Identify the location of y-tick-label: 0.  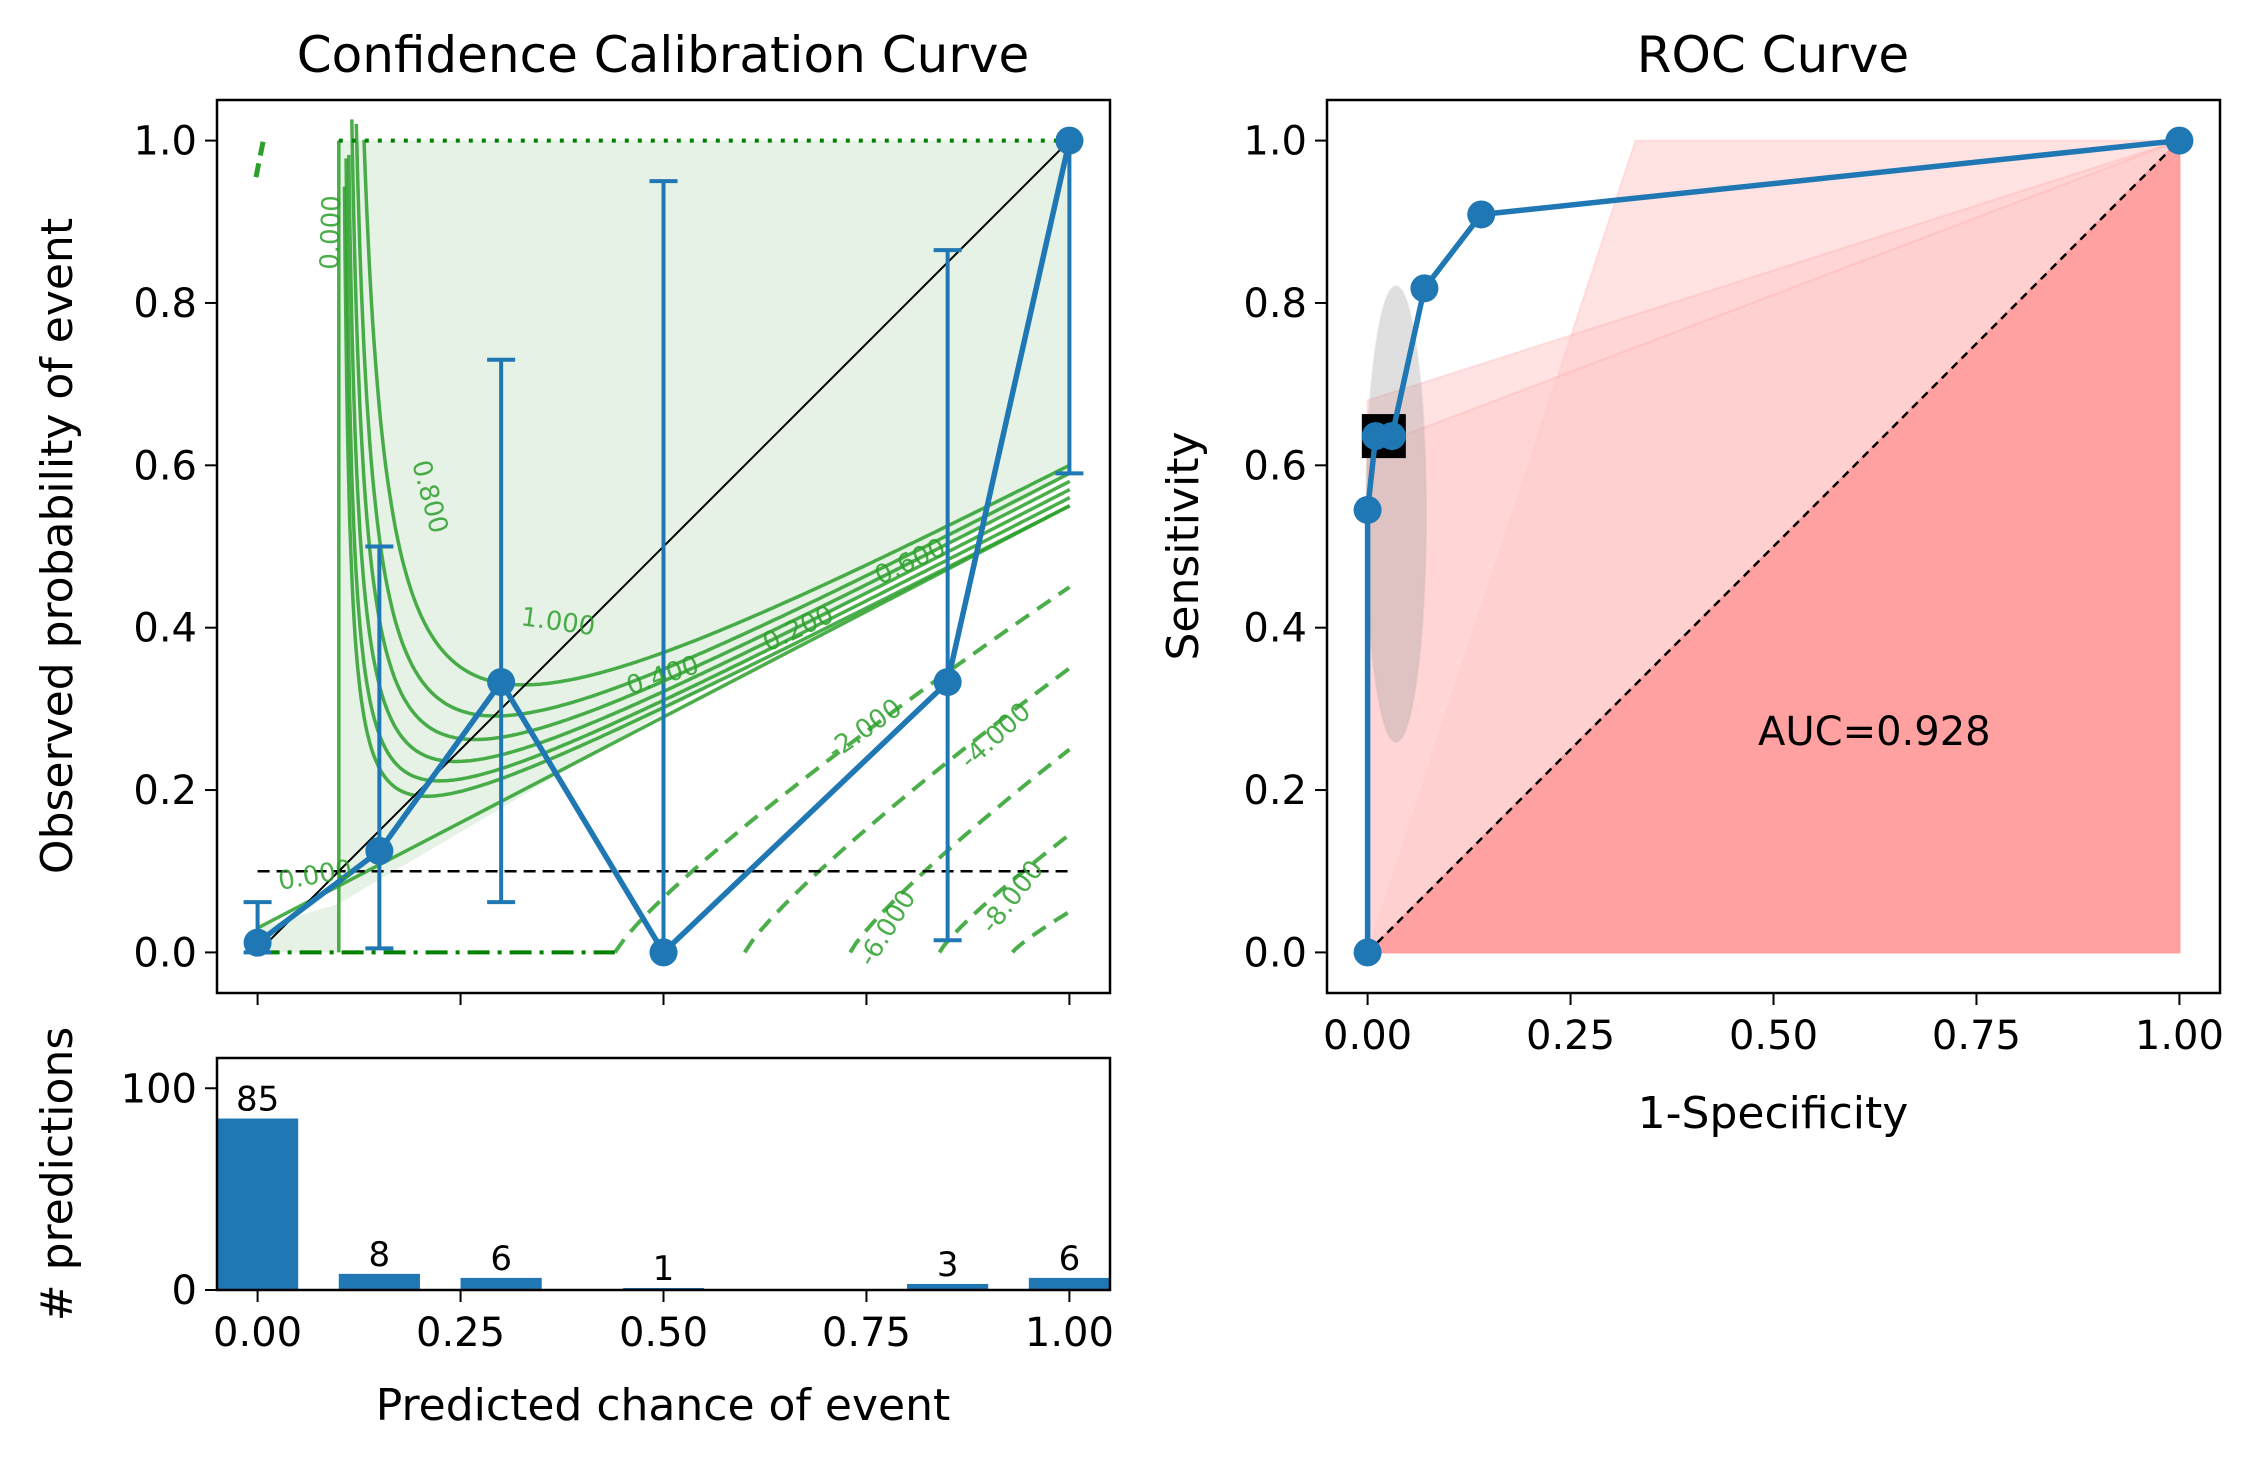
(184, 1291).